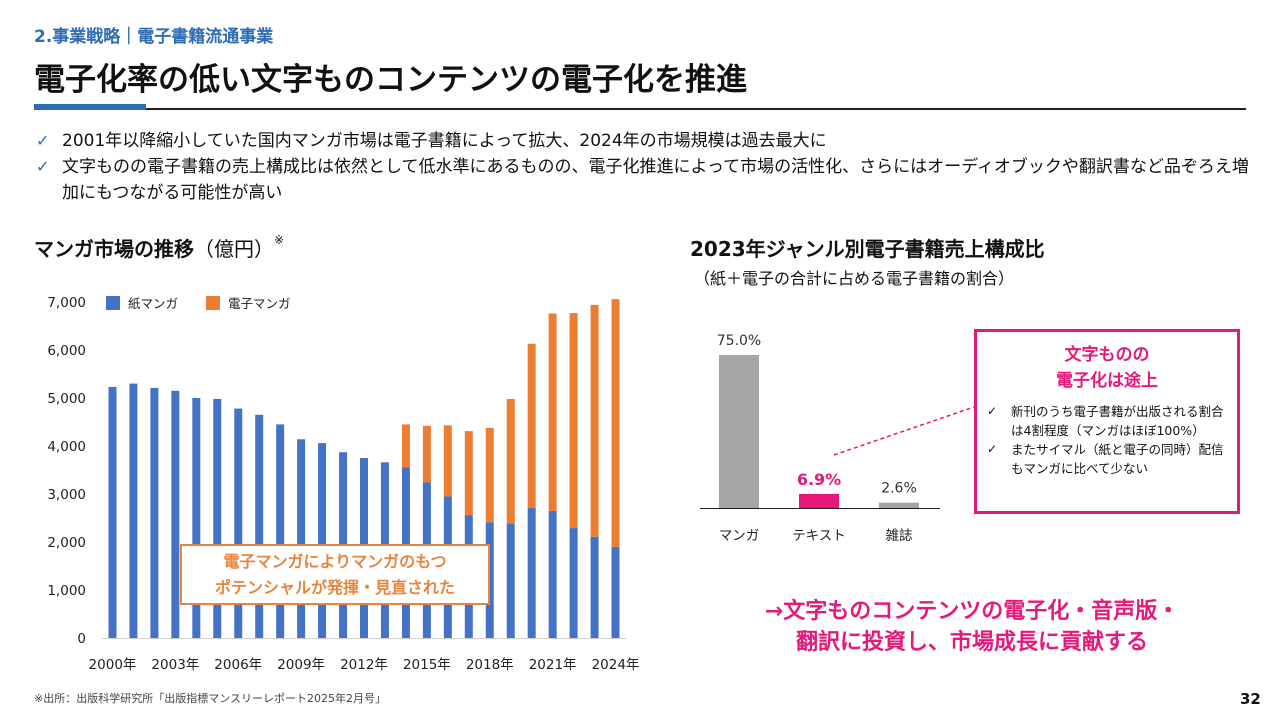  Describe the element at coordinates (113, 665) in the screenshot. I see `x-tick-label: 2000年` at that location.